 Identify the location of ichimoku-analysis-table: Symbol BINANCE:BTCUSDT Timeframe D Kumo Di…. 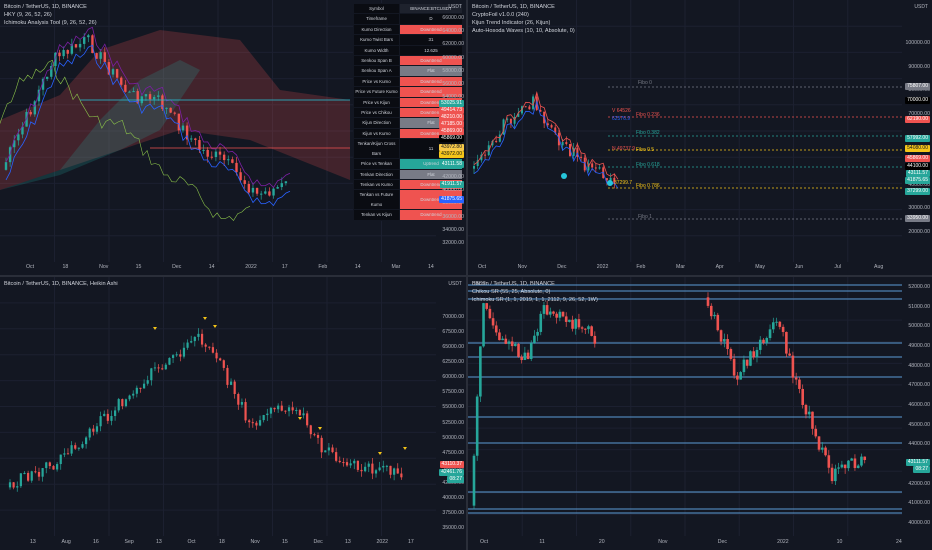
(408, 111).